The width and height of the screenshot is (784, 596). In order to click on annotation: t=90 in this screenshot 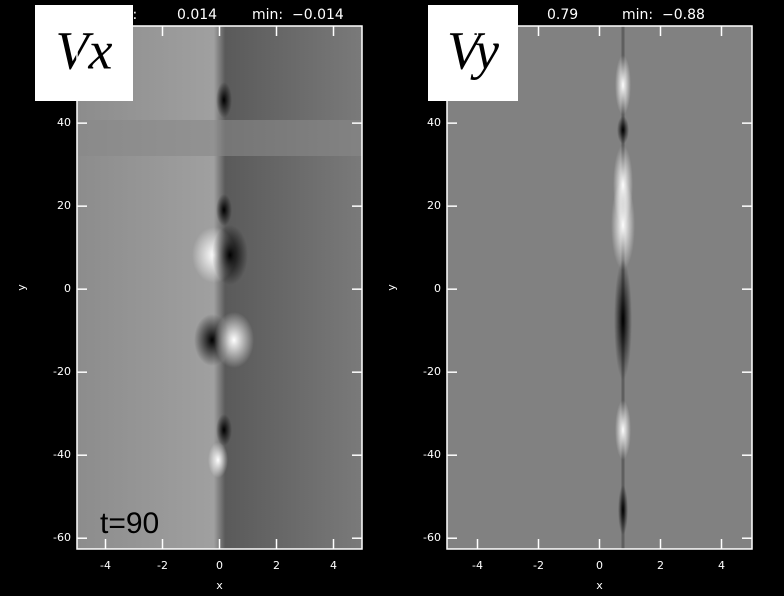, I will do `click(129, 523)`.